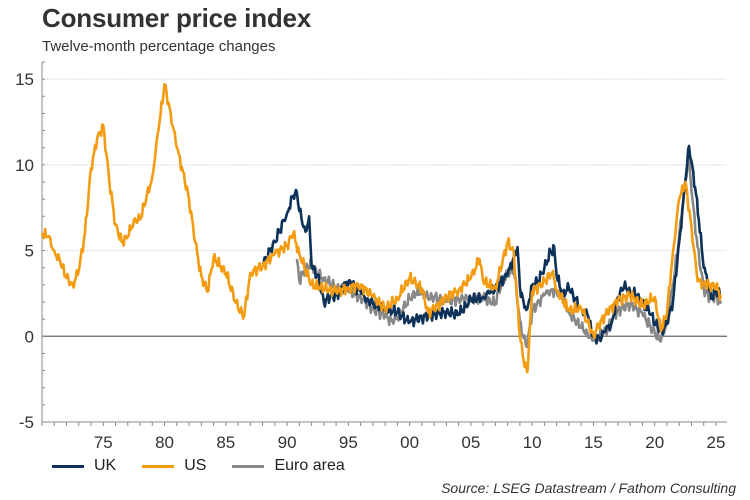 The width and height of the screenshot is (750, 500). I want to click on x-tick-label: 80, so click(164, 442).